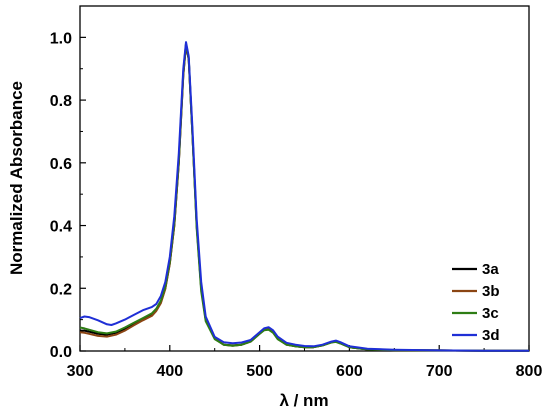 Image resolution: width=550 pixels, height=413 pixels. What do you see at coordinates (61, 101) in the screenshot?
I see `y-tick-label: 0.8` at bounding box center [61, 101].